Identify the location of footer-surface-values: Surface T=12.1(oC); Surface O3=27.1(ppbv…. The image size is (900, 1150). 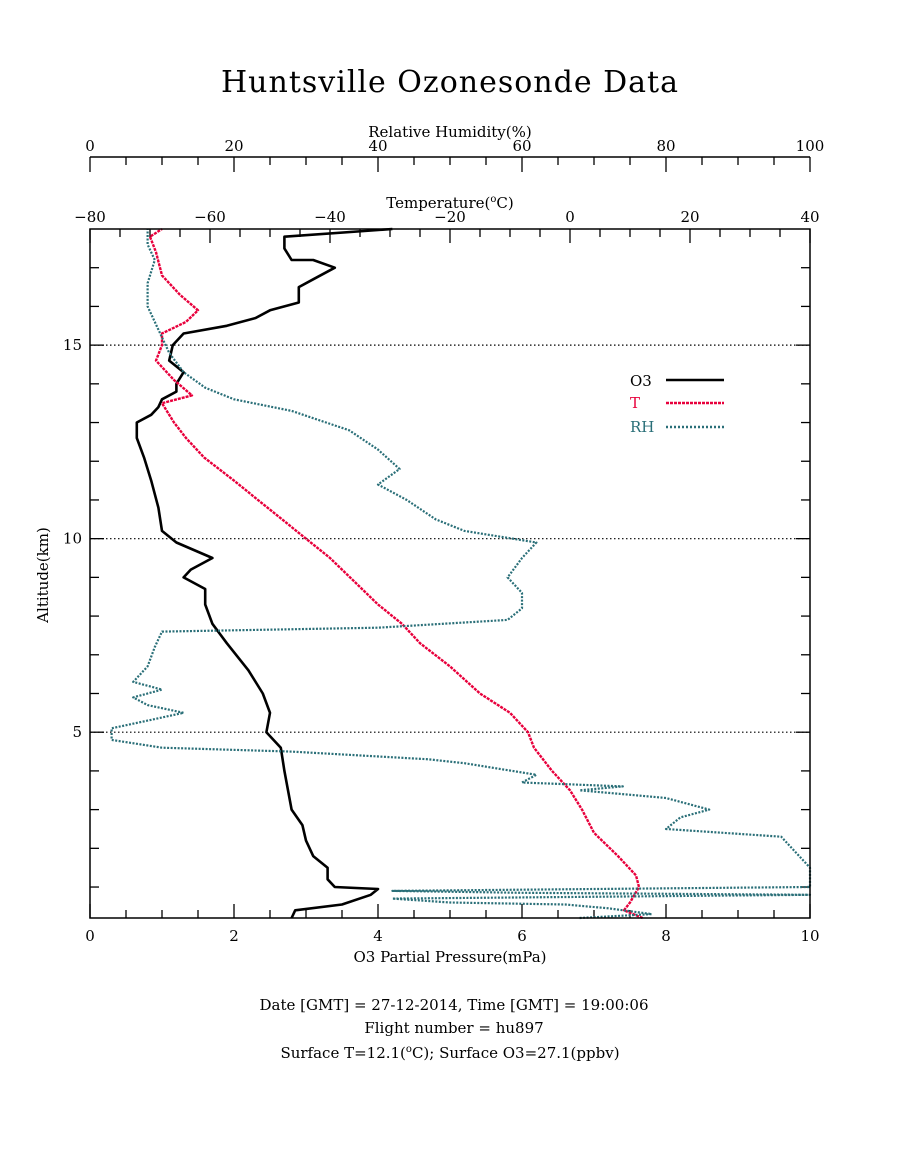
(449, 1053).